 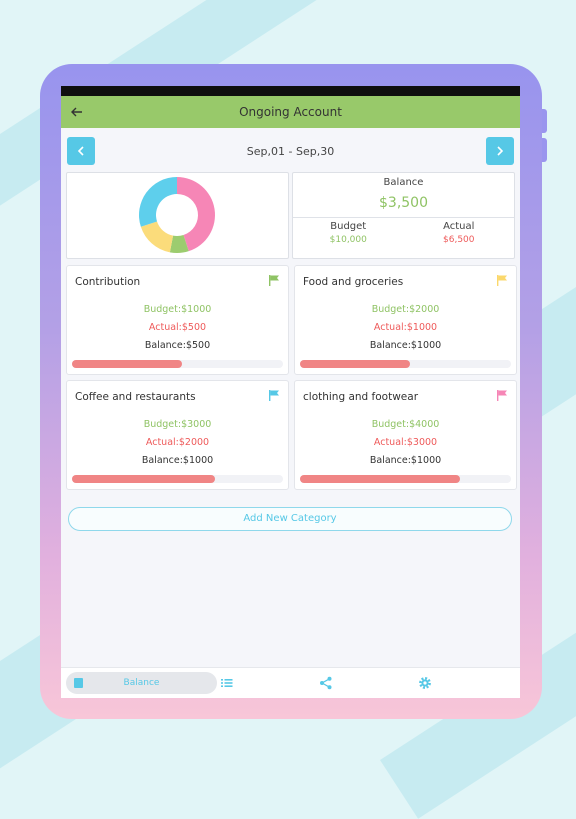 What do you see at coordinates (459, 226) in the screenshot?
I see `actual-label: Actual` at bounding box center [459, 226].